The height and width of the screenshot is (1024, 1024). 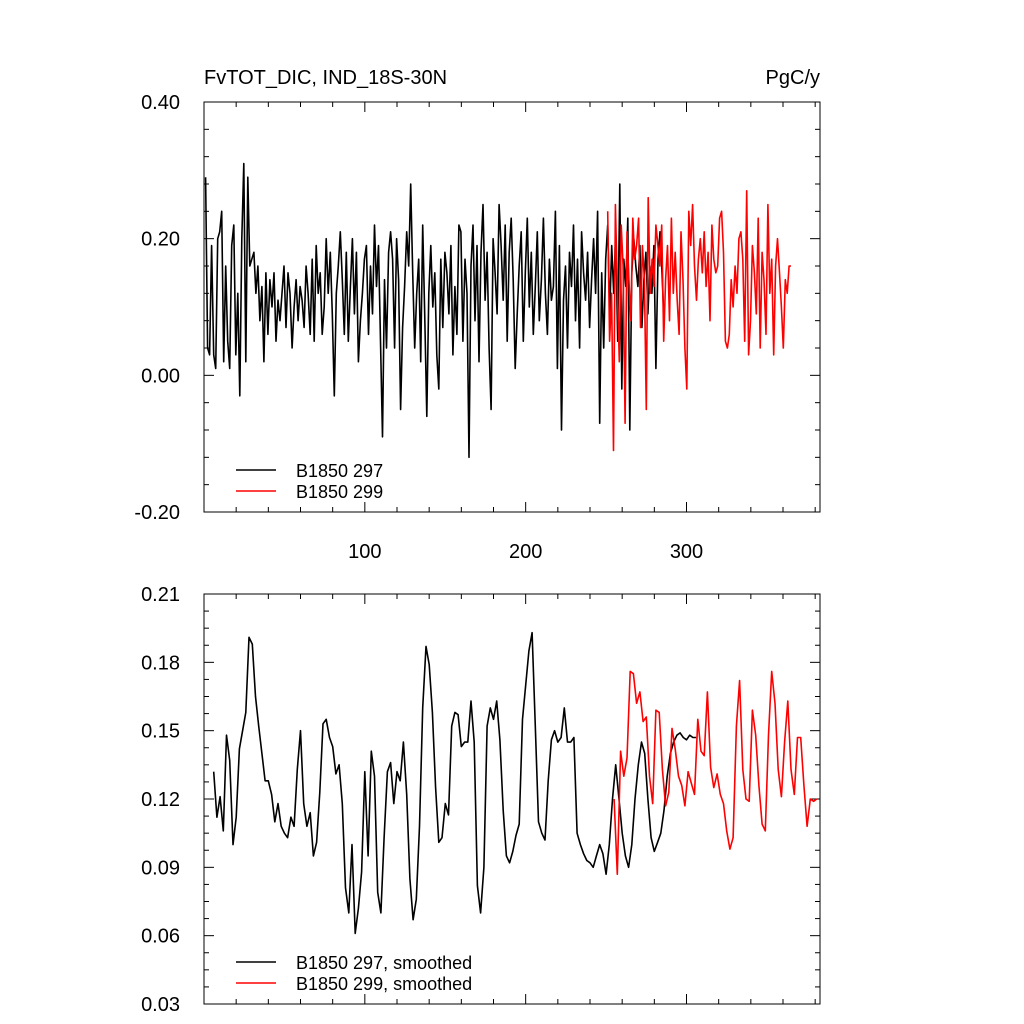 What do you see at coordinates (160, 103) in the screenshot?
I see `y-tick-label: 0.40` at bounding box center [160, 103].